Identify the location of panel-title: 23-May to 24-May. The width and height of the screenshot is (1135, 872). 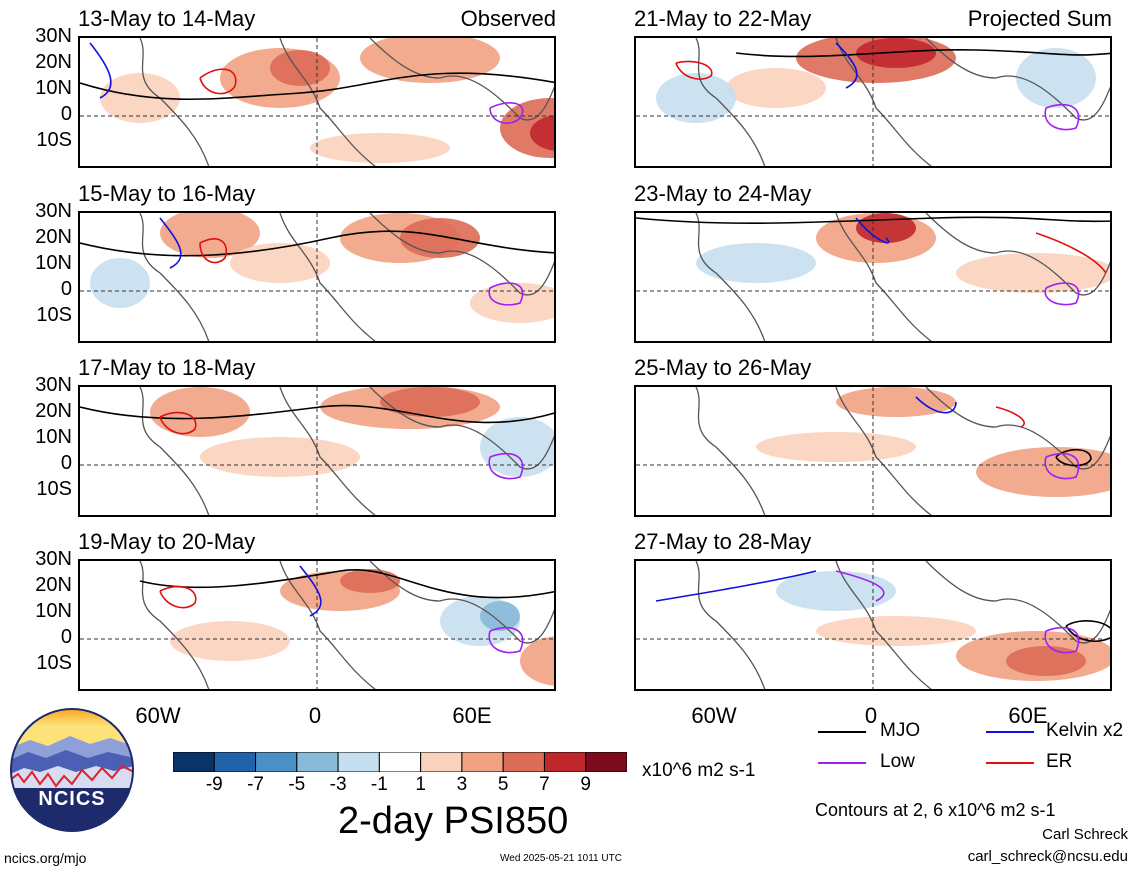
(723, 193).